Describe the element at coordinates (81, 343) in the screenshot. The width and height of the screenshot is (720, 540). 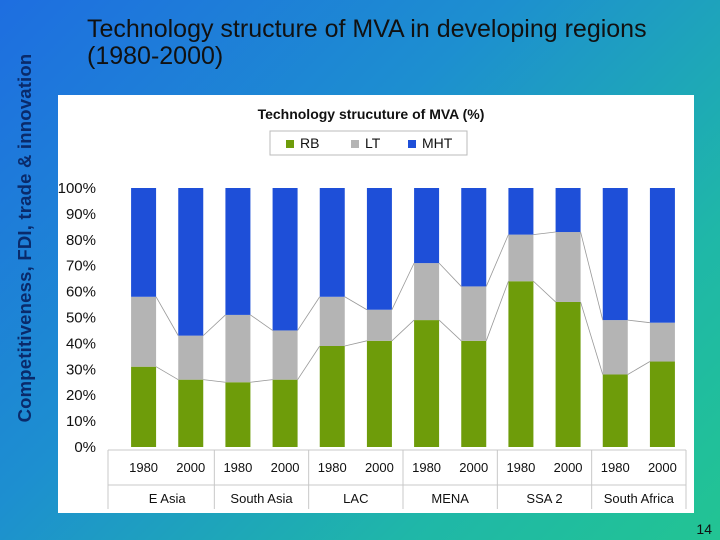
I see `y-tick-label: 40%` at that location.